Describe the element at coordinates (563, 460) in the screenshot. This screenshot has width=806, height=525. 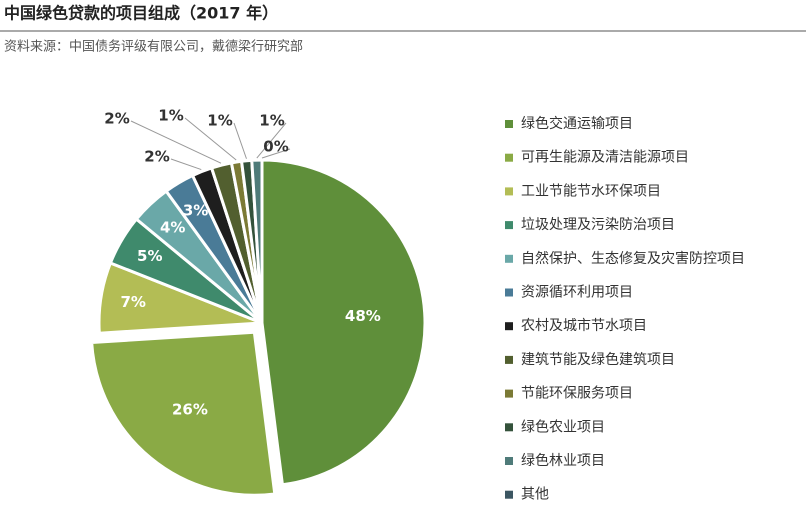
I see `legend-label: 绿色林业项目` at that location.